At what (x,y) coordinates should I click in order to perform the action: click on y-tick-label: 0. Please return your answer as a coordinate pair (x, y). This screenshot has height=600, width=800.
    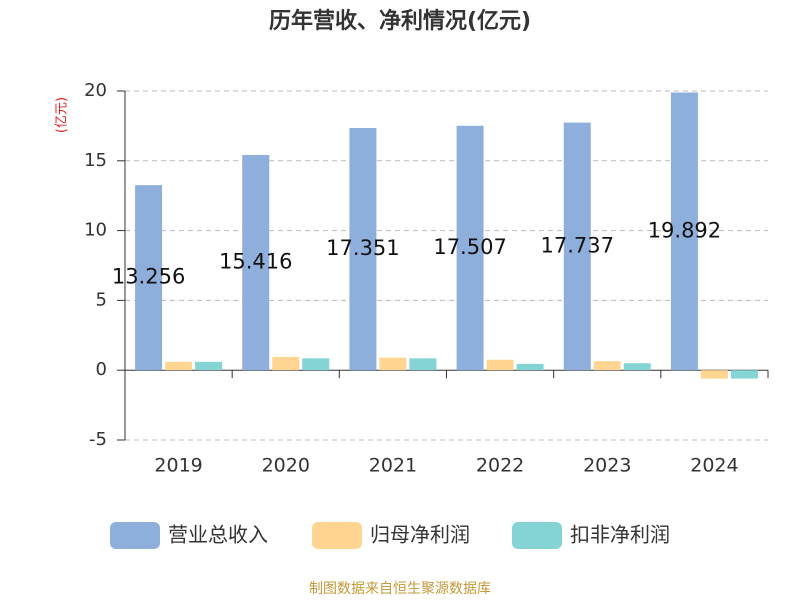
    Looking at the image, I should click on (101, 369).